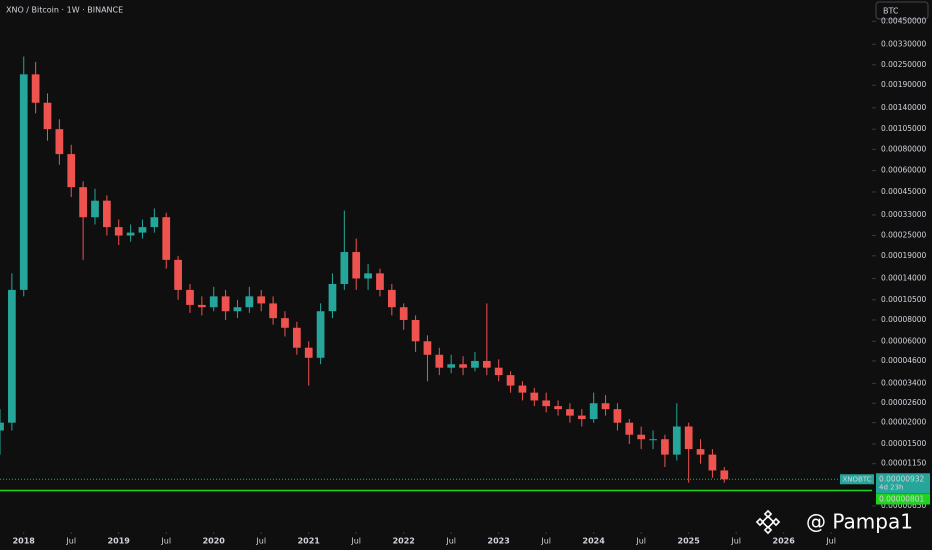 The image size is (932, 550). I want to click on x-tick-label: 2022, so click(404, 541).